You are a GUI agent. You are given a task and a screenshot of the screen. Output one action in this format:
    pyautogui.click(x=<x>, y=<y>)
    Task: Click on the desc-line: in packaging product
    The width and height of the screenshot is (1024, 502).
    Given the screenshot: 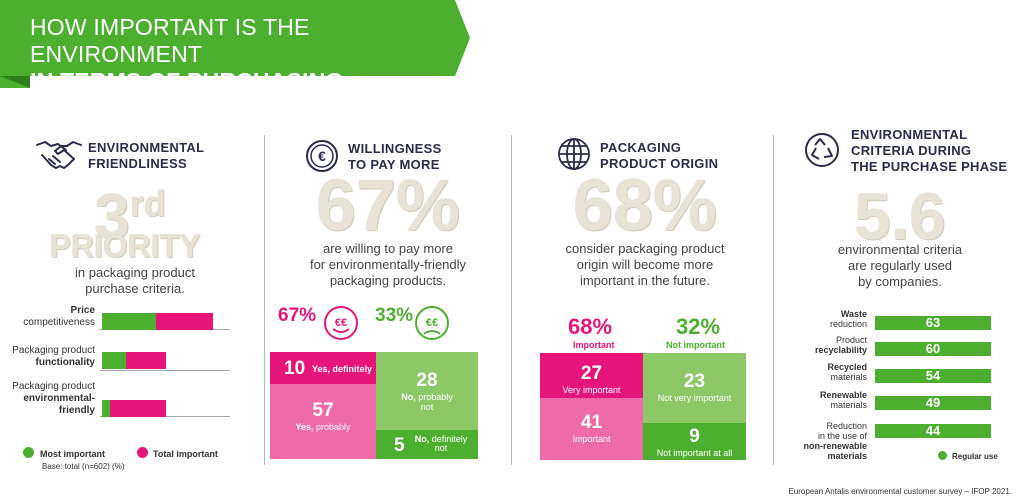 What is the action you would take?
    pyautogui.click(x=135, y=272)
    